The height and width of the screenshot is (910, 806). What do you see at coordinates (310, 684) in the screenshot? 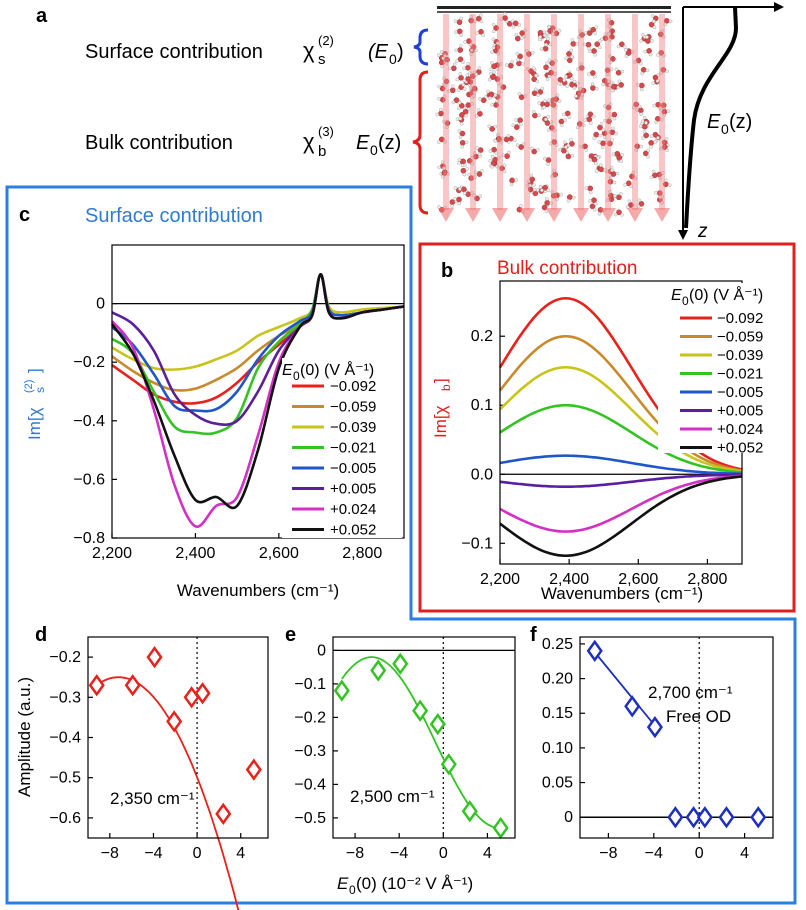
I see `panel-e-ytick-label: −0.1` at bounding box center [310, 684].